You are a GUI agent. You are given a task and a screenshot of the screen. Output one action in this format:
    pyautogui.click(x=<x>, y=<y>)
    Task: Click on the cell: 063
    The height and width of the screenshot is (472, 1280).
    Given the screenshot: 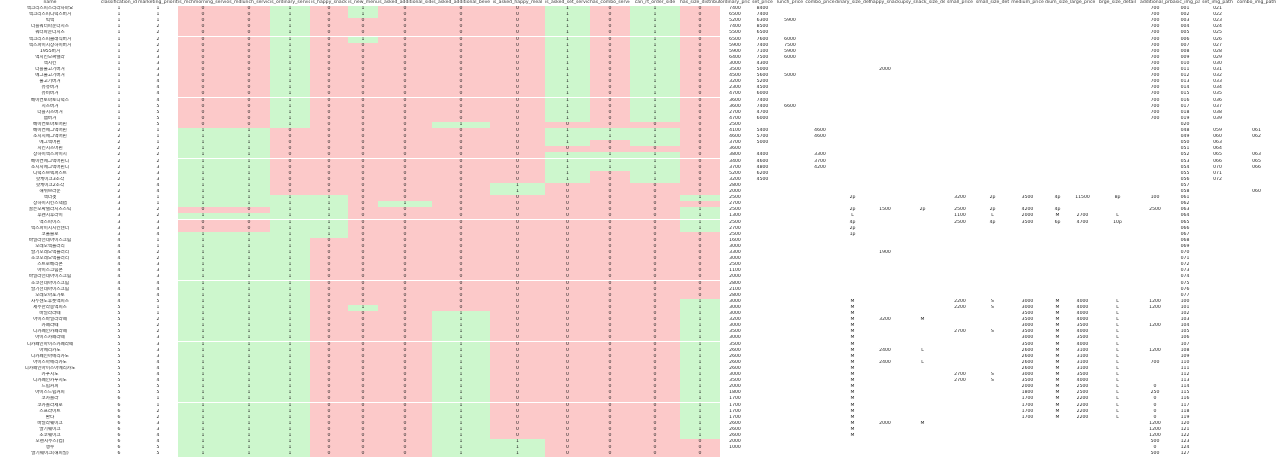 What is the action you would take?
    pyautogui.click(x=1217, y=143)
    